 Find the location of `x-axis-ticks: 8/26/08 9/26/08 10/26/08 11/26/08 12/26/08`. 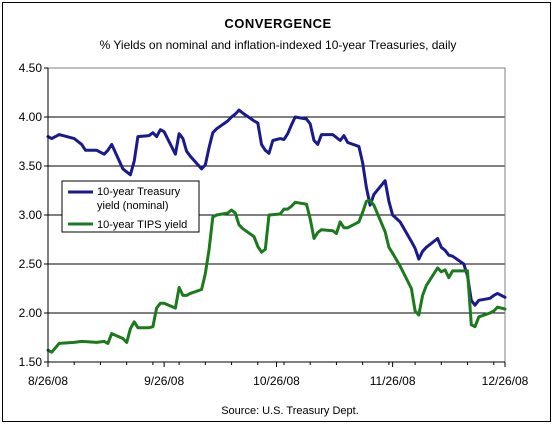

x-axis-ticks: 8/26/08 9/26/08 10/26/08 11/26/08 12/26/08 is located at coordinates (278, 375).